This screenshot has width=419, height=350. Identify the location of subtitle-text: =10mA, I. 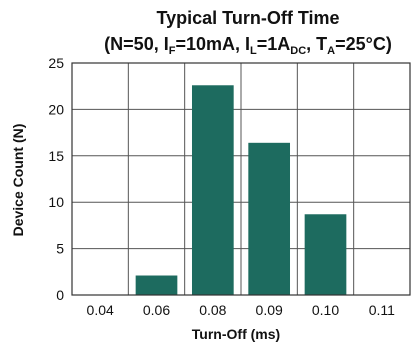
(212, 44).